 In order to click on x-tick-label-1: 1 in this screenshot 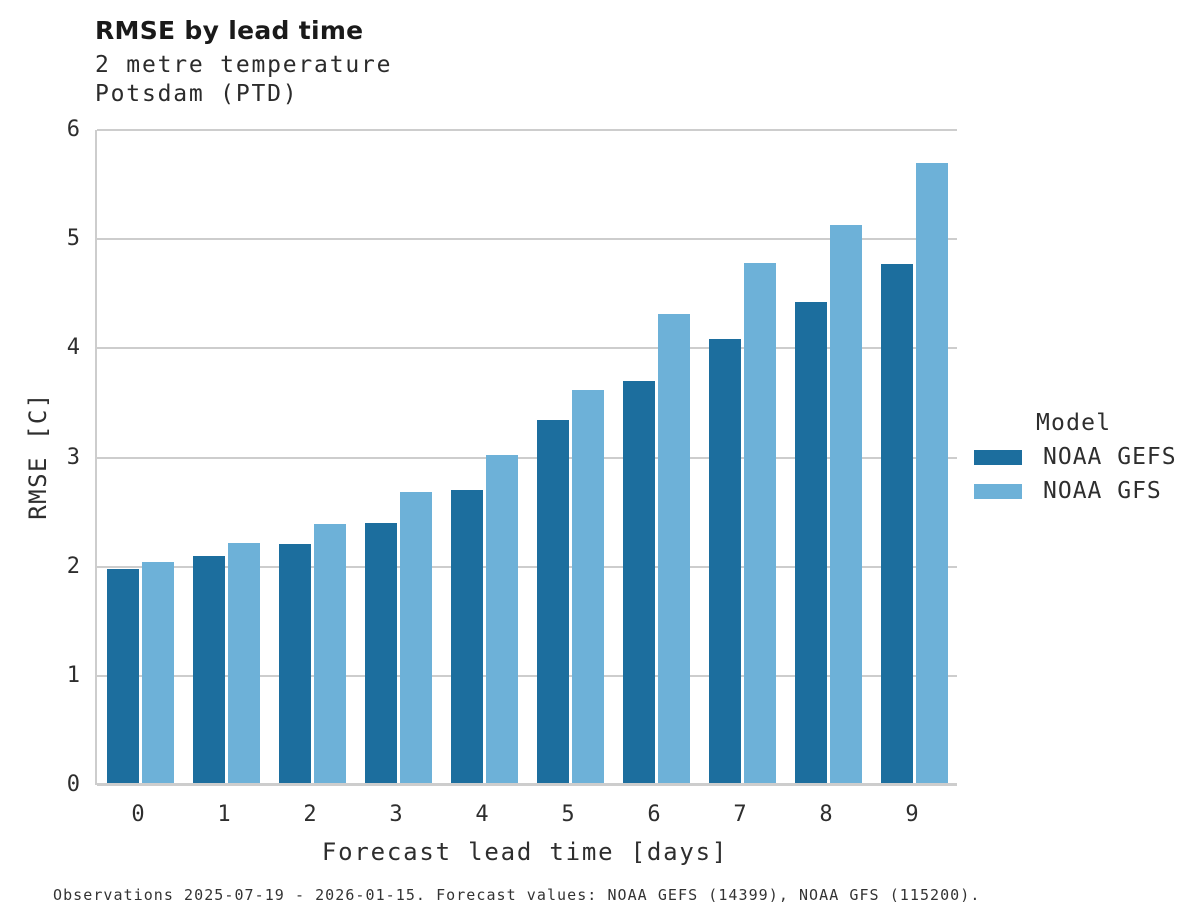, I will do `click(224, 814)`.